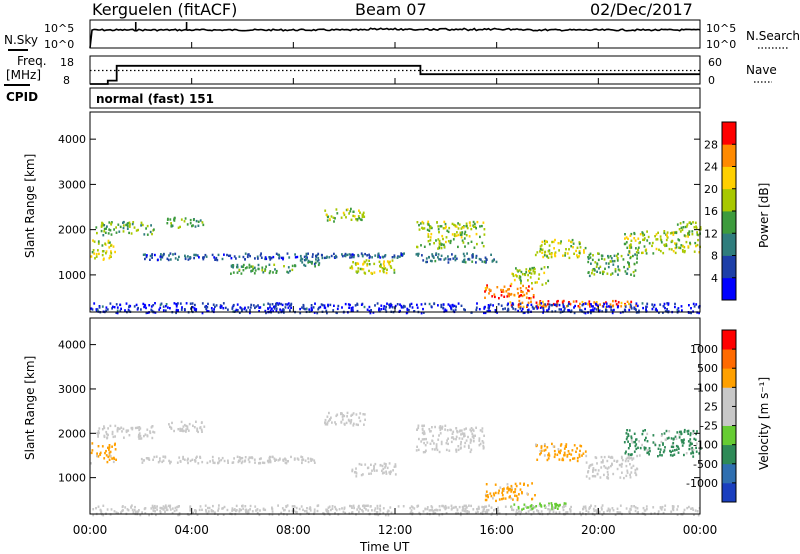 The image size is (800, 554). What do you see at coordinates (764, 215) in the screenshot?
I see `power-cbar-label: Power [dB]` at bounding box center [764, 215].